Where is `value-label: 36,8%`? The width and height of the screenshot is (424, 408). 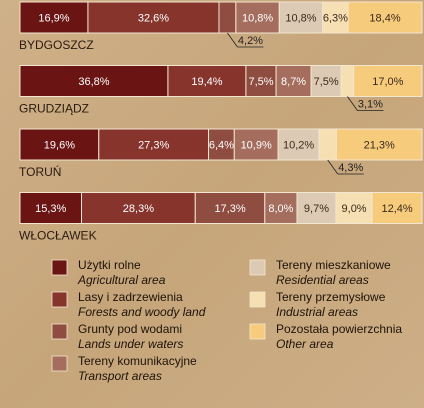 value-label: 36,8% is located at coordinates (93, 82).